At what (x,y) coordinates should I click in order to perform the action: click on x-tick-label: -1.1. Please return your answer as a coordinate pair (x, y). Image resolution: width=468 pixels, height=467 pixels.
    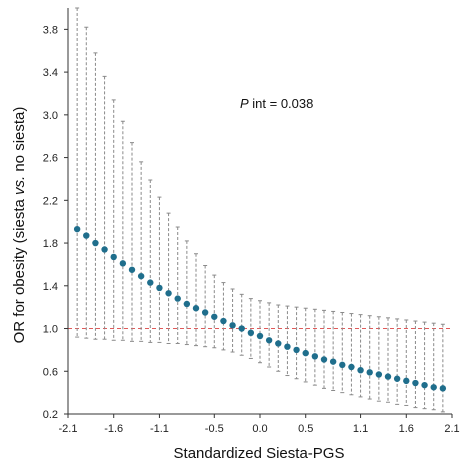
    Looking at the image, I should click on (159, 429).